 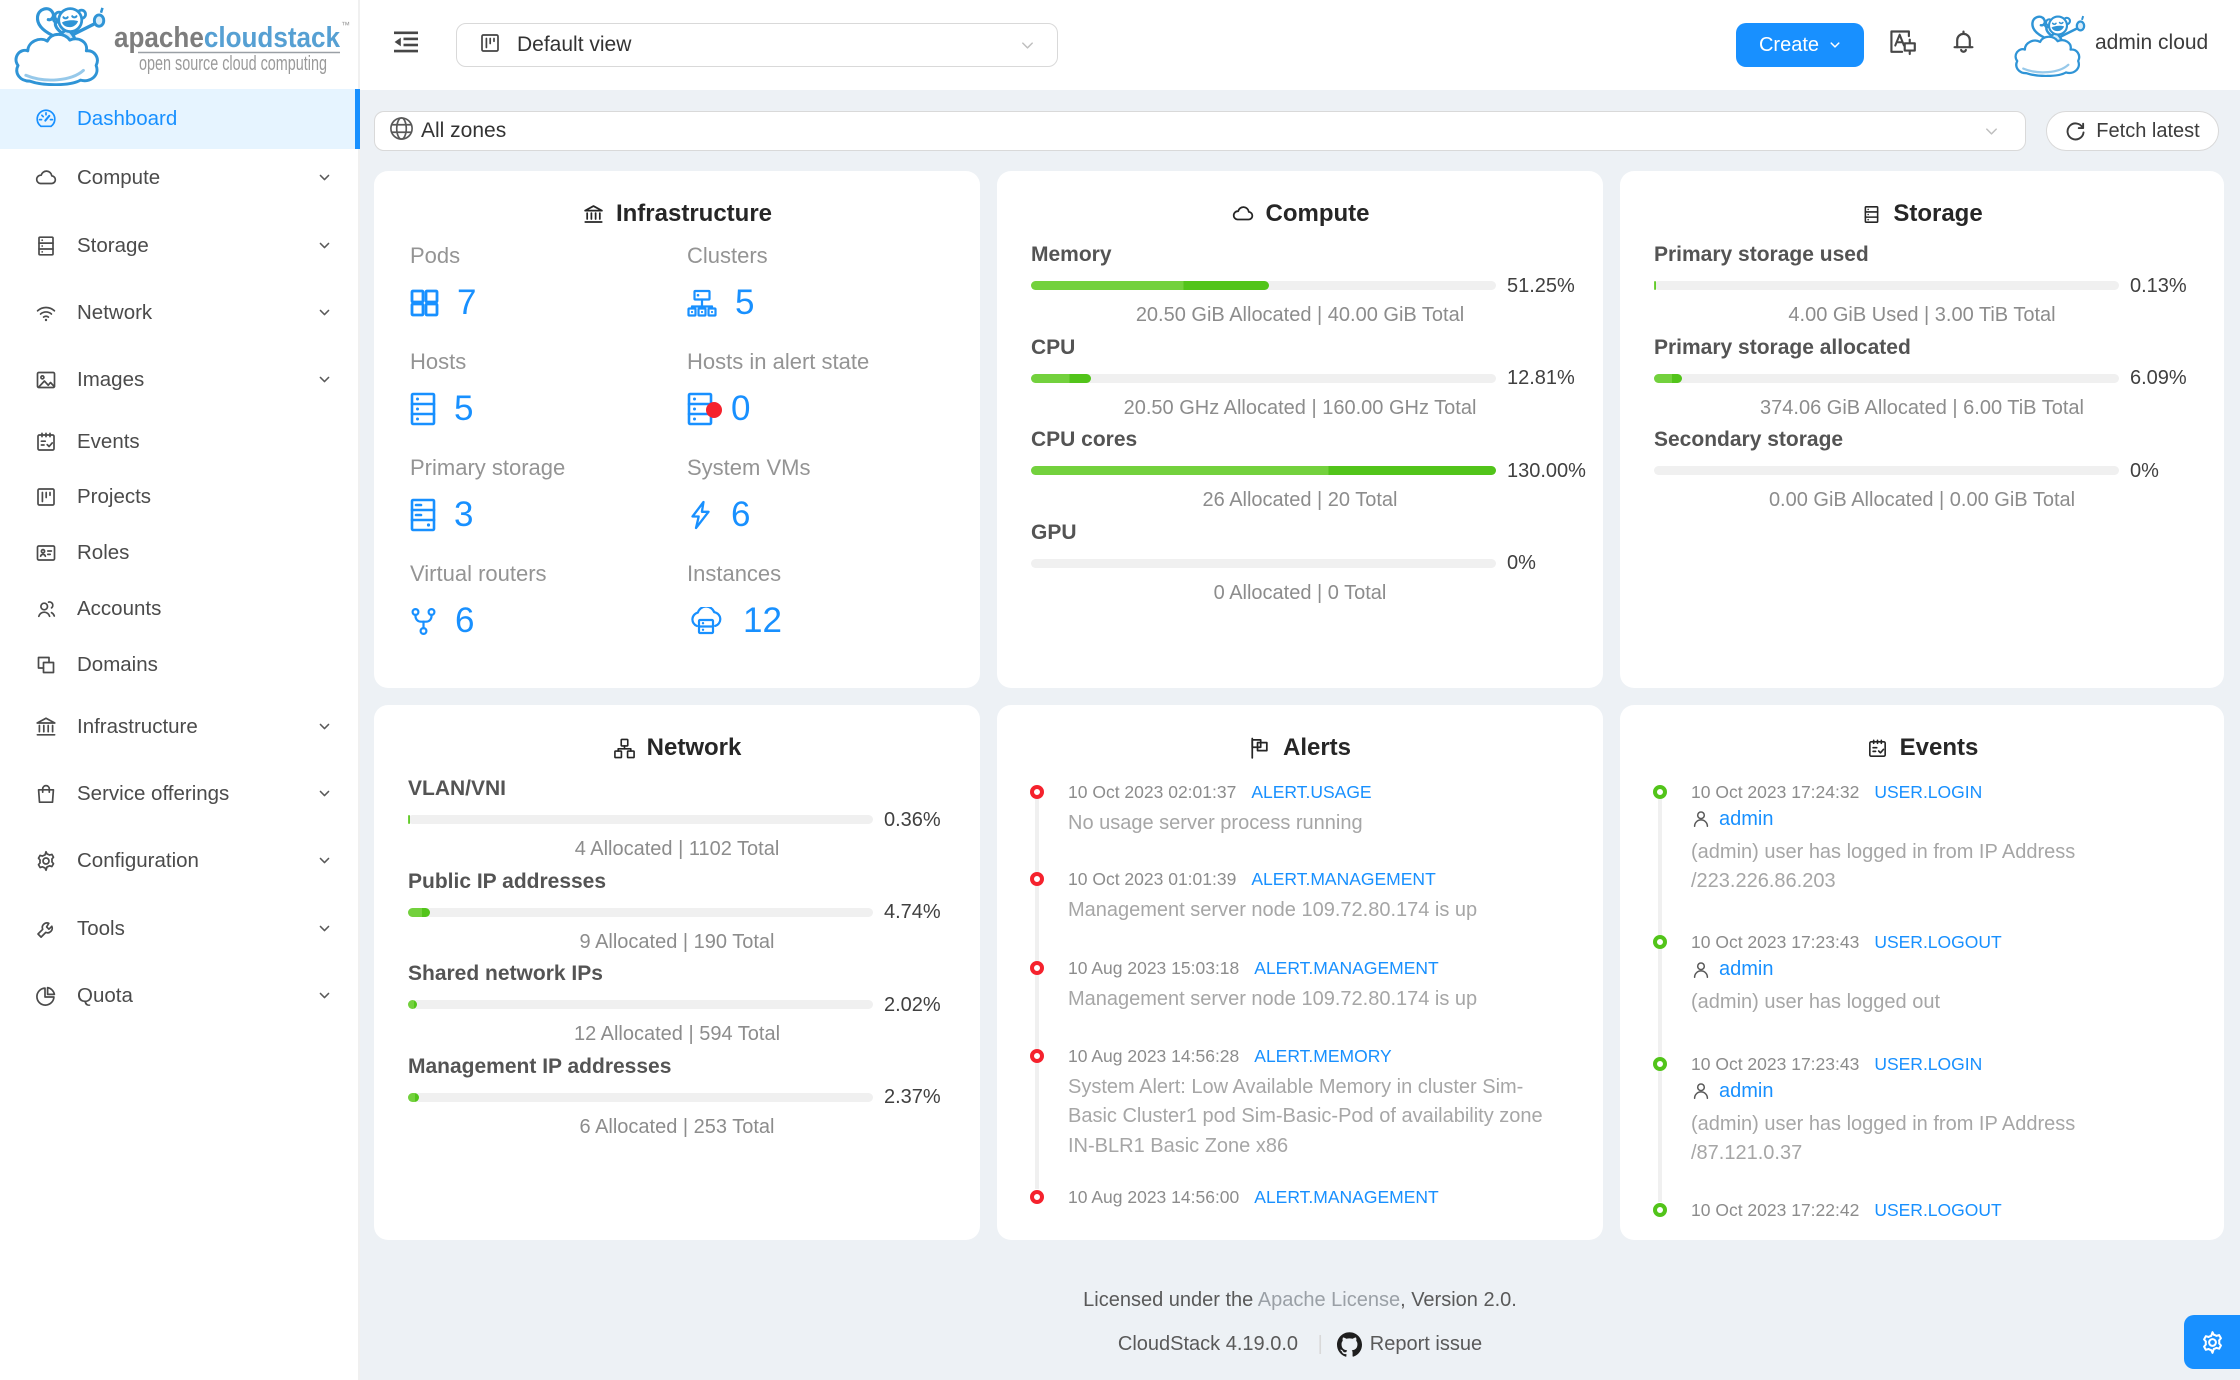 I want to click on svg-text: apachecloudstack, so click(x=227, y=38).